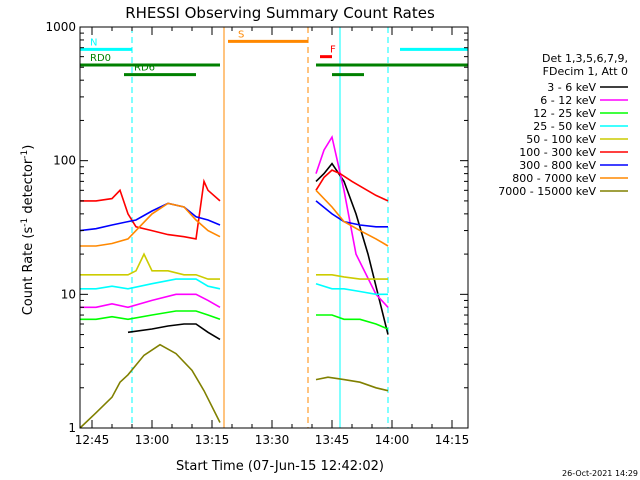 Image resolution: width=640 pixels, height=480 pixels. Describe the element at coordinates (280, 13) in the screenshot. I see `chart-title: RHESSI Observing Summary Count Rates` at that location.